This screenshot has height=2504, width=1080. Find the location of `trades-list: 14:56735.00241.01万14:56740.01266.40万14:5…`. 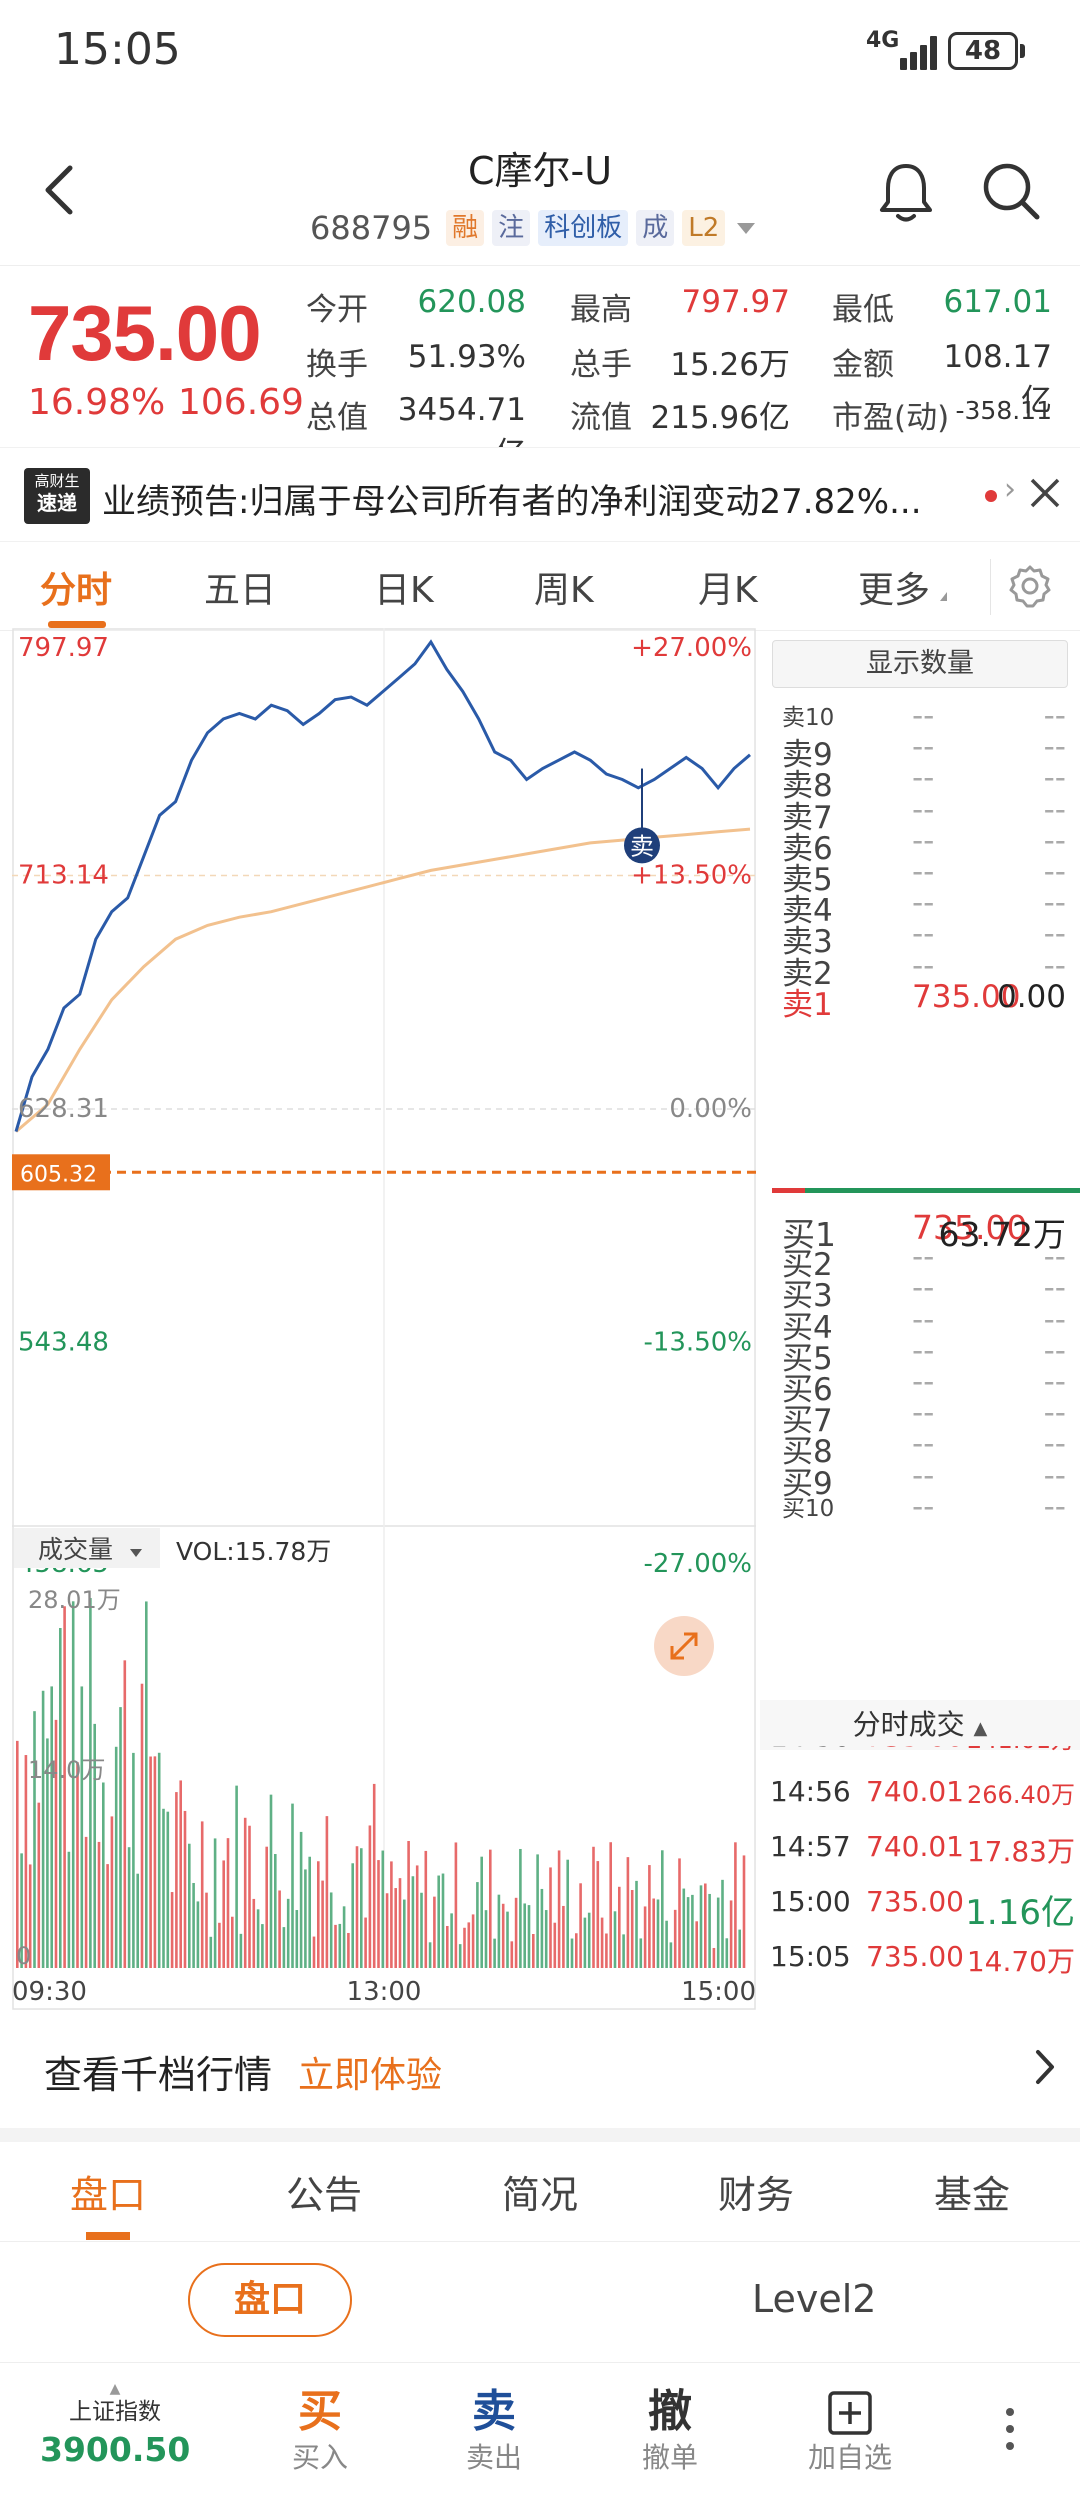

trades-list: 14:56735.00241.01万14:56740.01266.40万14:5… is located at coordinates (920, 1878).